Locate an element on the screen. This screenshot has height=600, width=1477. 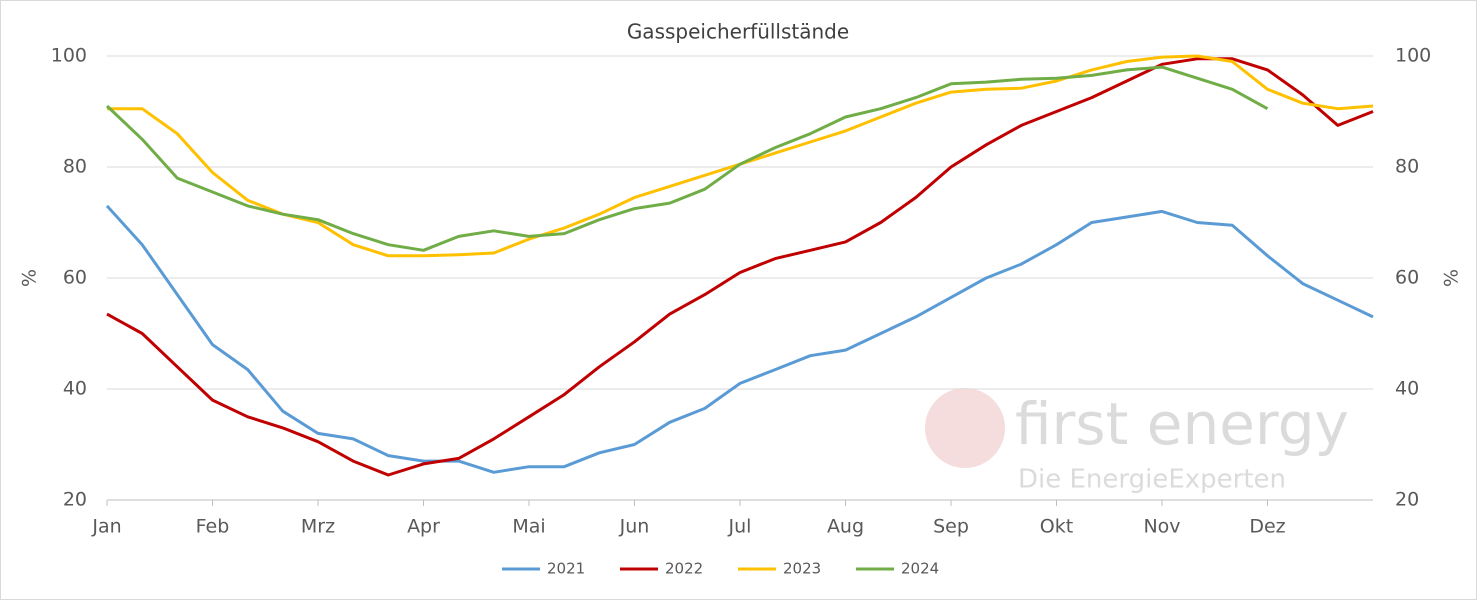
x-tick-label: Mai is located at coordinates (528, 527).